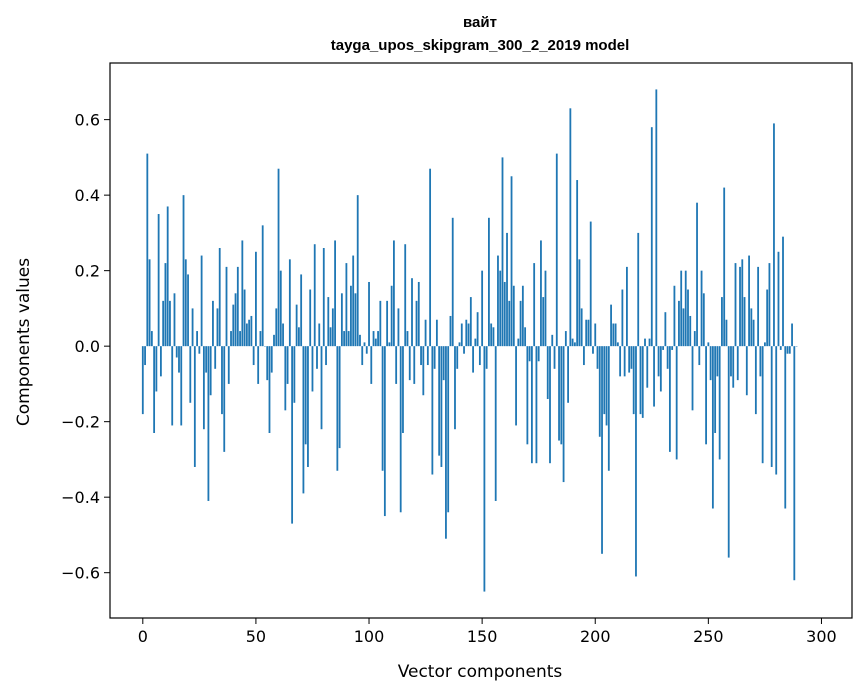 The image size is (867, 696). I want to click on x-tick-label: 100, so click(369, 636).